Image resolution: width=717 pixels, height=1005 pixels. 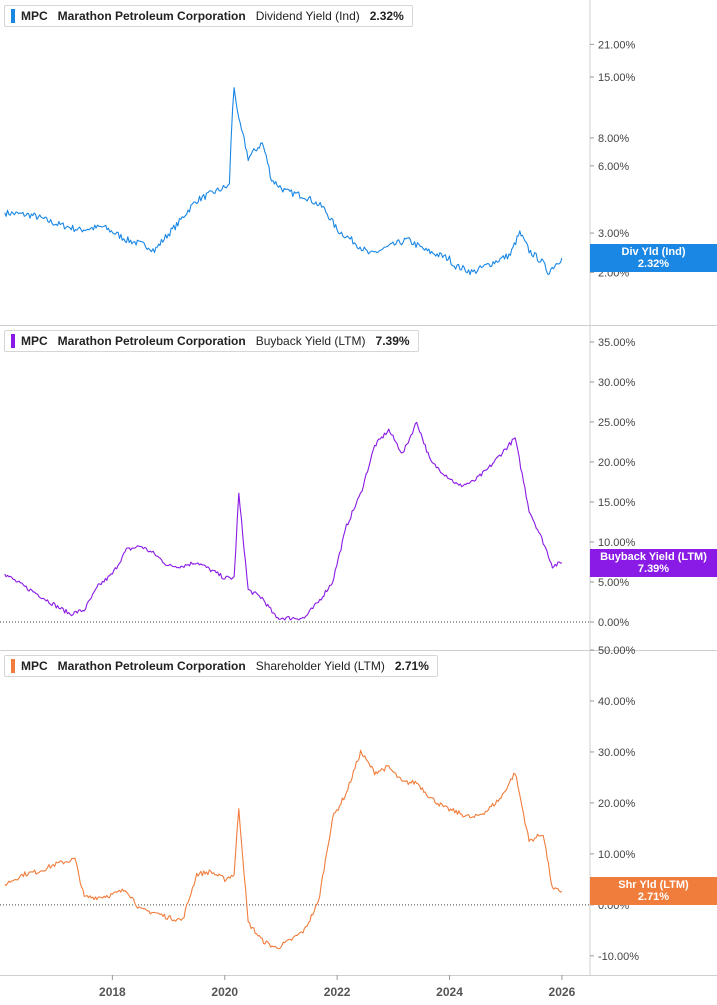 I want to click on y-tick-label: 40.00%, so click(x=617, y=702).